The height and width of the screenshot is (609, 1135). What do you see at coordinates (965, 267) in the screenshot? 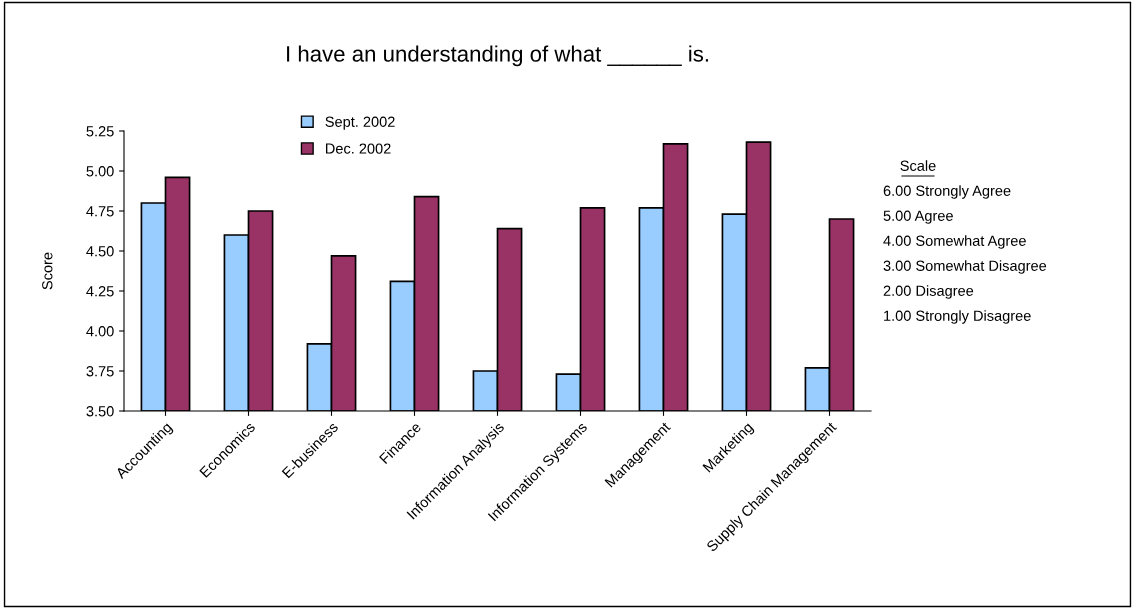
I see `text: 3.00 Somewhat Disagree` at bounding box center [965, 267].